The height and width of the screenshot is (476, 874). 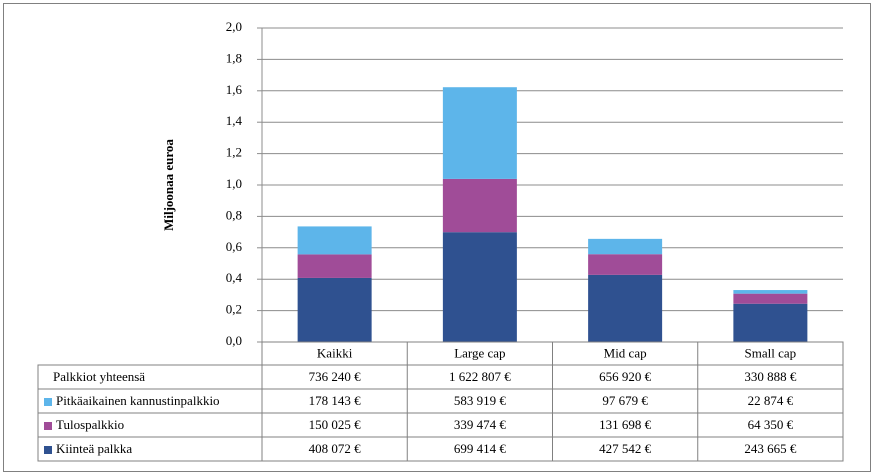 What do you see at coordinates (625, 400) in the screenshot?
I see `table-value: 97 679 €` at bounding box center [625, 400].